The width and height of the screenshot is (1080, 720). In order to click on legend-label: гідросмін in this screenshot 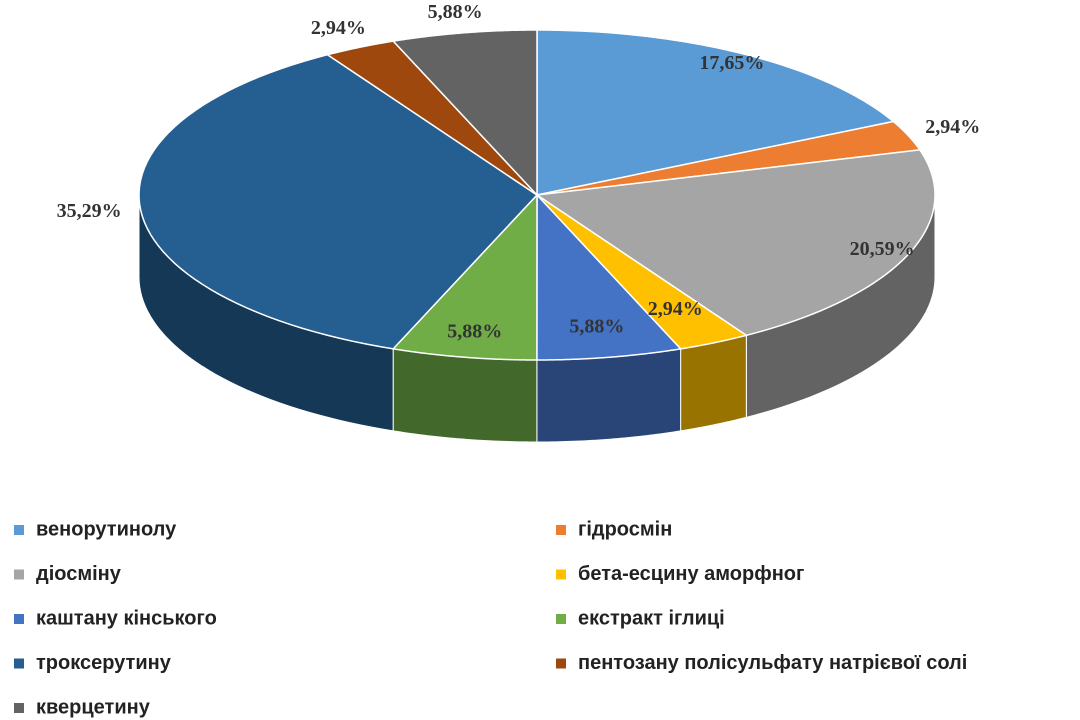, I will do `click(625, 529)`.